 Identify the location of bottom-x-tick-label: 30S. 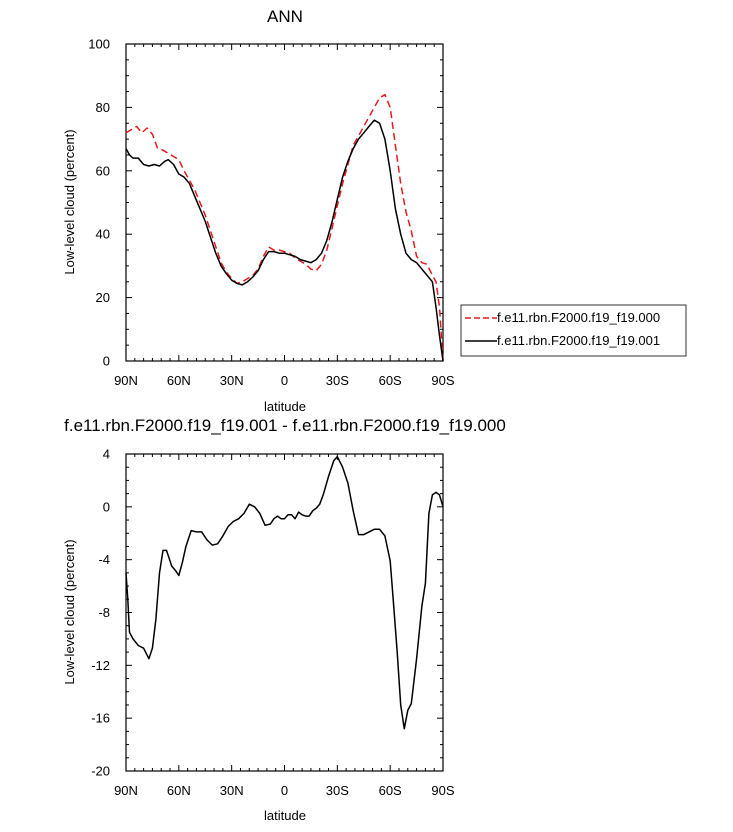
(337, 790).